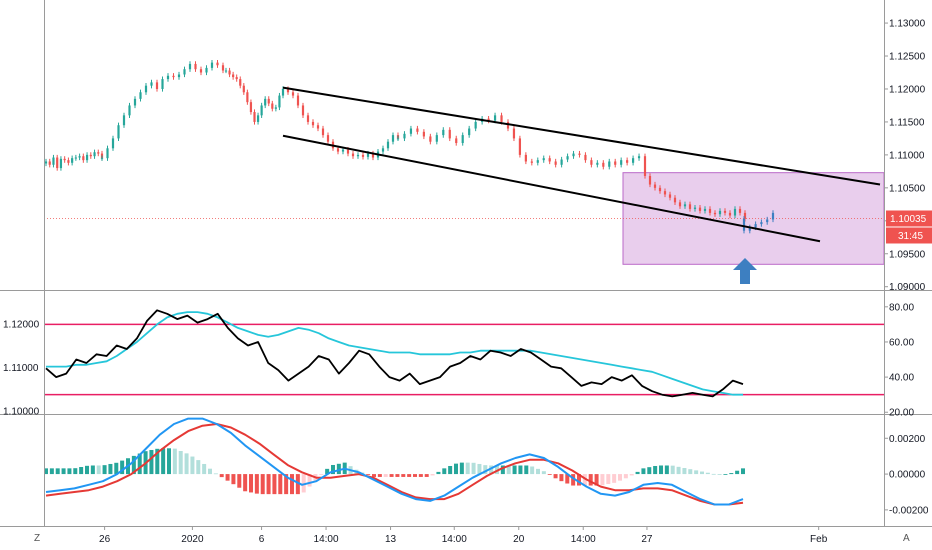 Image resolution: width=932 pixels, height=550 pixels. What do you see at coordinates (745, 271) in the screenshot?
I see `up-arrow-icon` at bounding box center [745, 271].